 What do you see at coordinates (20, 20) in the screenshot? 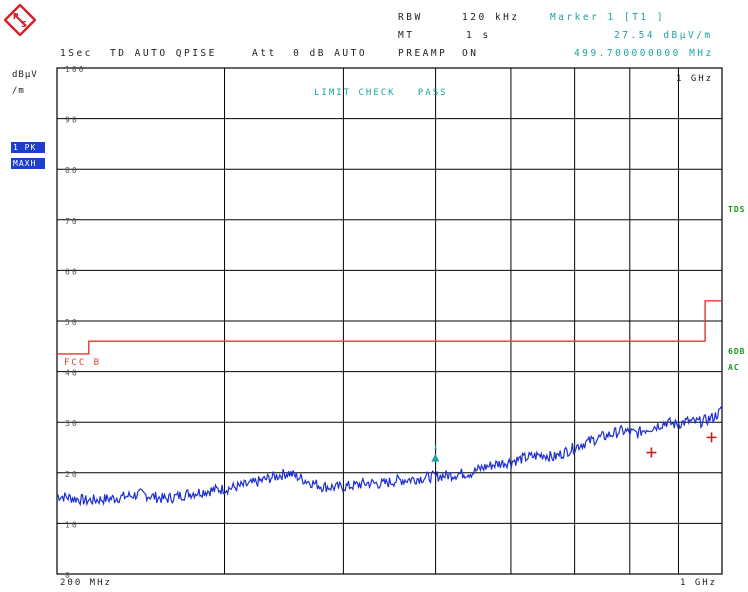
I see `rohde-schwarz-logo: R S` at bounding box center [20, 20].